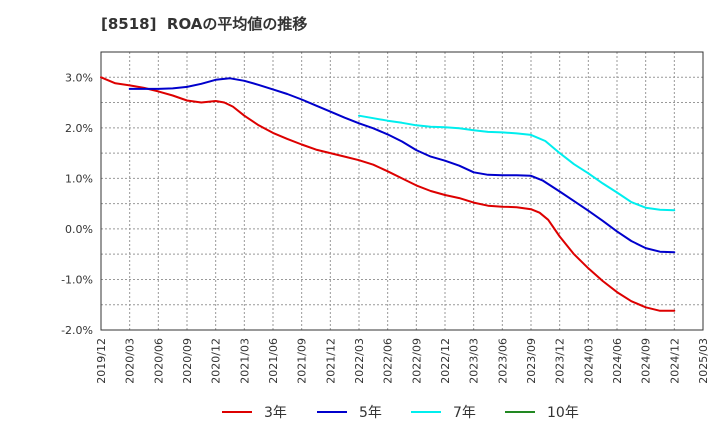 Image resolution: width=720 pixels, height=440 pixels. I want to click on x-tick-label: 2023/06, so click(502, 361).